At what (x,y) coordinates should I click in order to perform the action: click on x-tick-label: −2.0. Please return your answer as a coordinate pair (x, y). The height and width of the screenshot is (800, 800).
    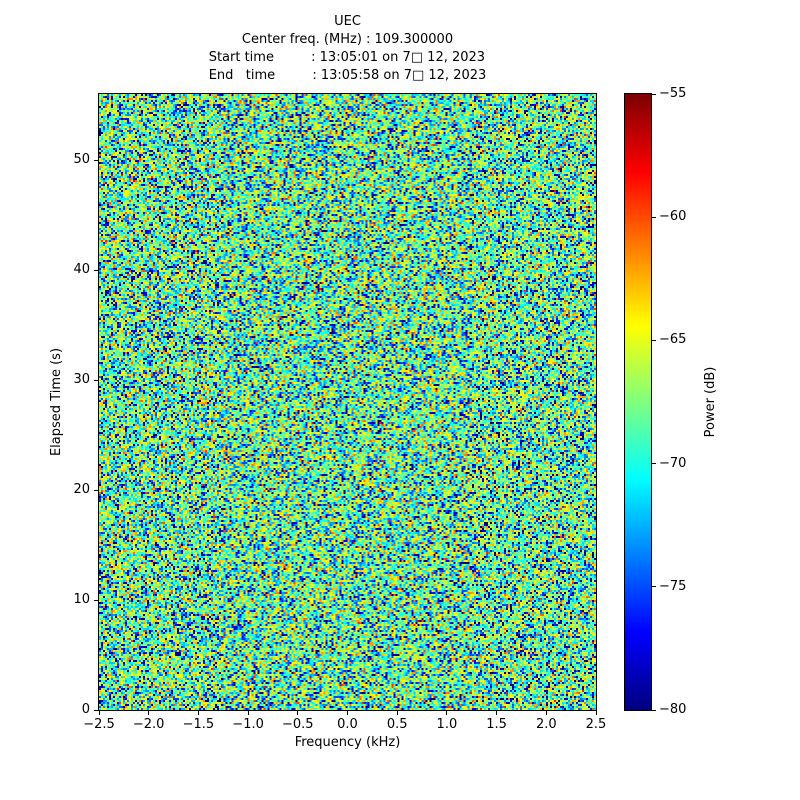
    Looking at the image, I should click on (148, 724).